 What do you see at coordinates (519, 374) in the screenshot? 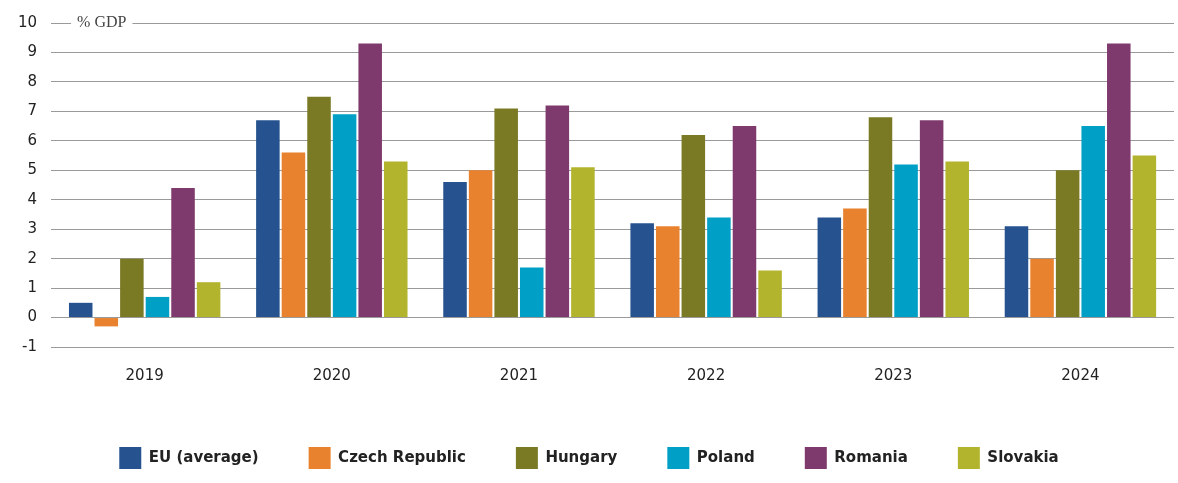
I see `x-tick-label: 2021` at bounding box center [519, 374].